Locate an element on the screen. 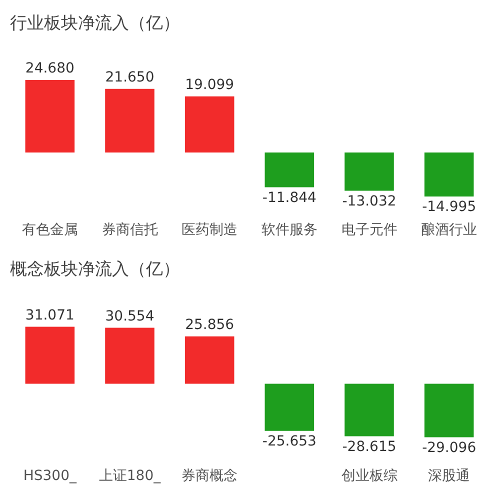  chart-title: 概念板块净流入（亿） is located at coordinates (95, 270).